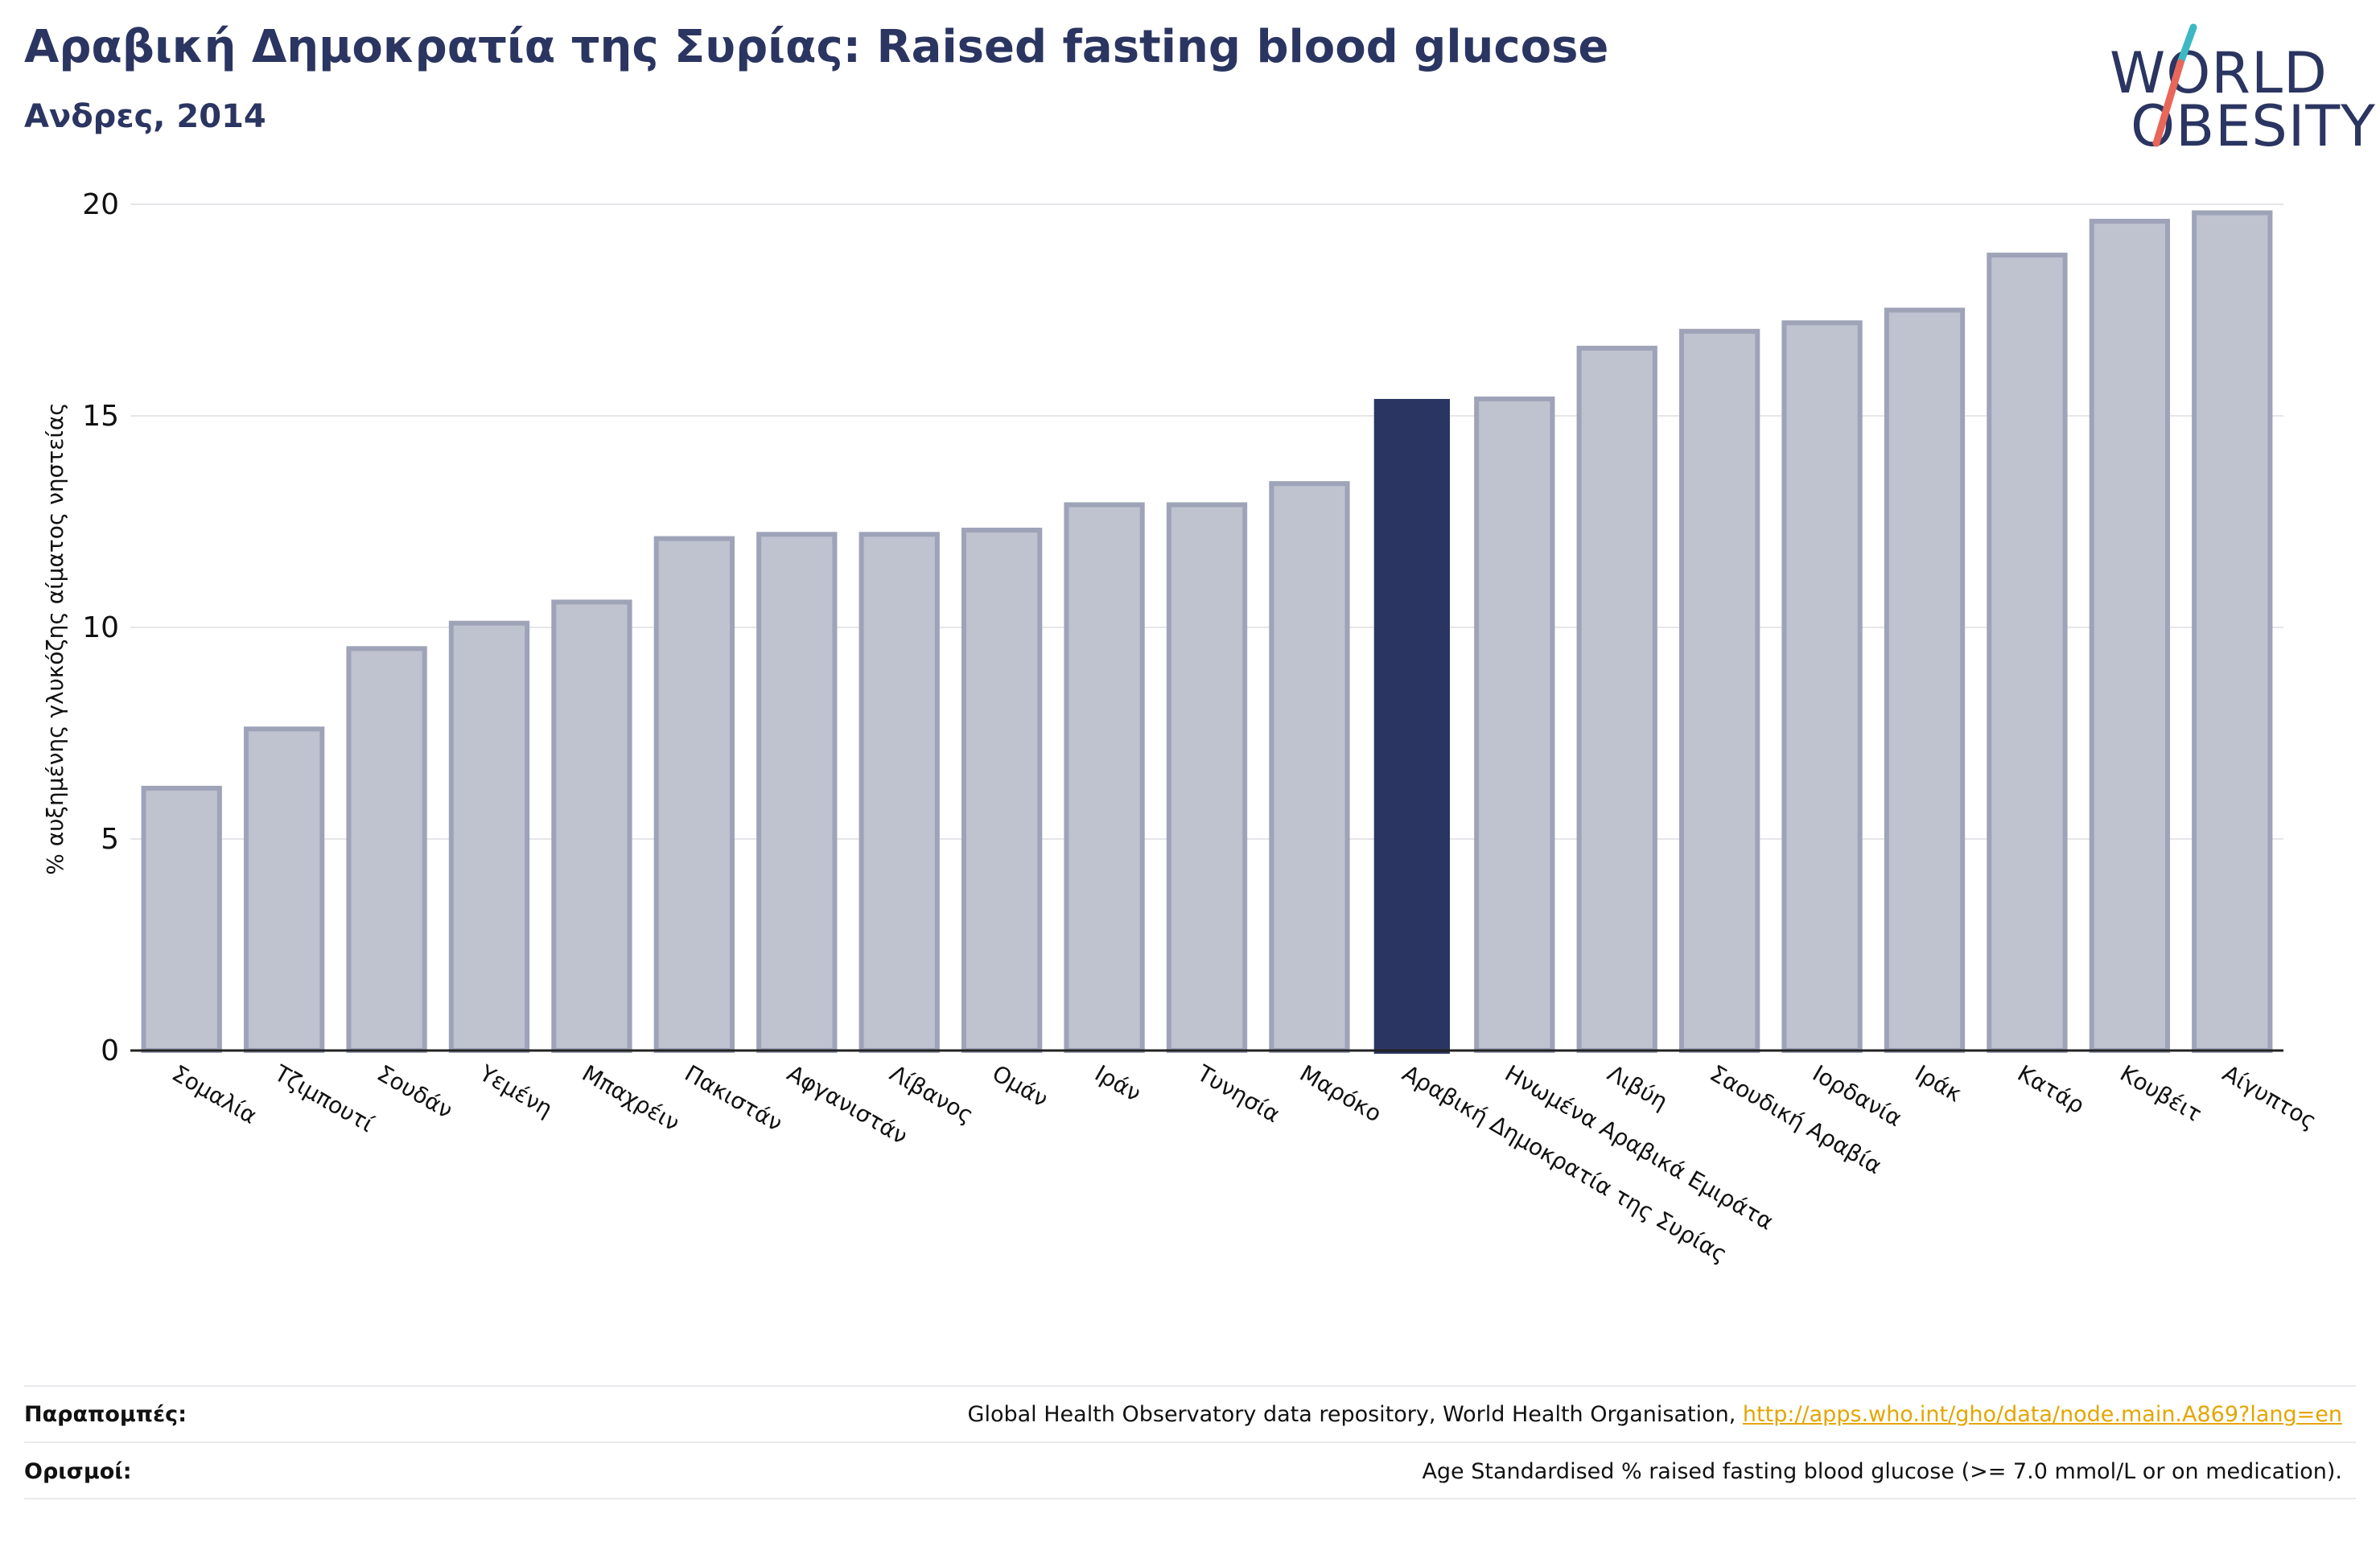 The width and height of the screenshot is (2380, 1542). Describe the element at coordinates (100, 204) in the screenshot. I see `y-tick-label: 20` at that location.